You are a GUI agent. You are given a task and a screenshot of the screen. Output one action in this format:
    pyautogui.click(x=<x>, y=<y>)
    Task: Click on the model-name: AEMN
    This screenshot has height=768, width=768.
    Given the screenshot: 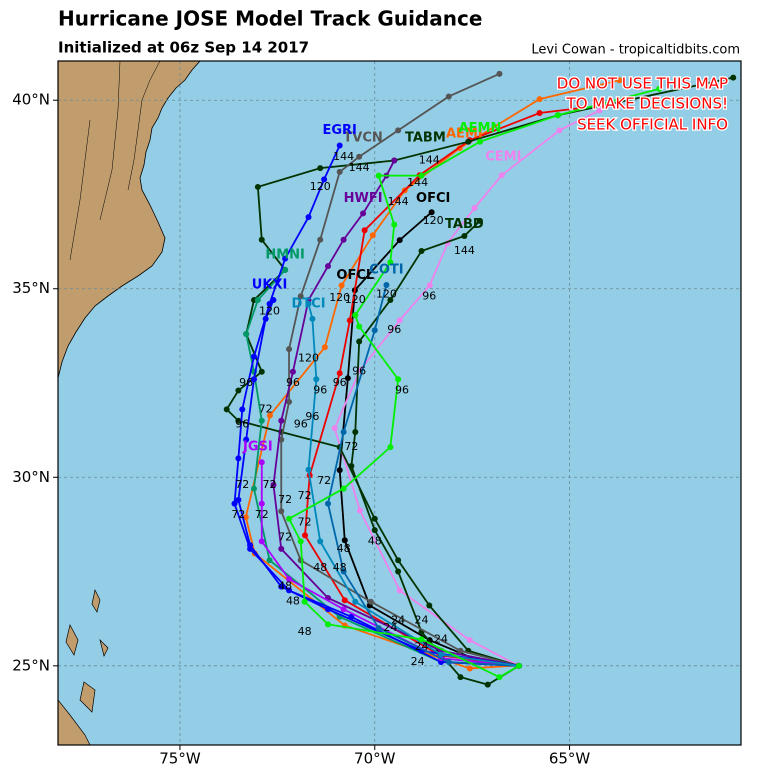 What is the action you would take?
    pyautogui.click(x=480, y=128)
    